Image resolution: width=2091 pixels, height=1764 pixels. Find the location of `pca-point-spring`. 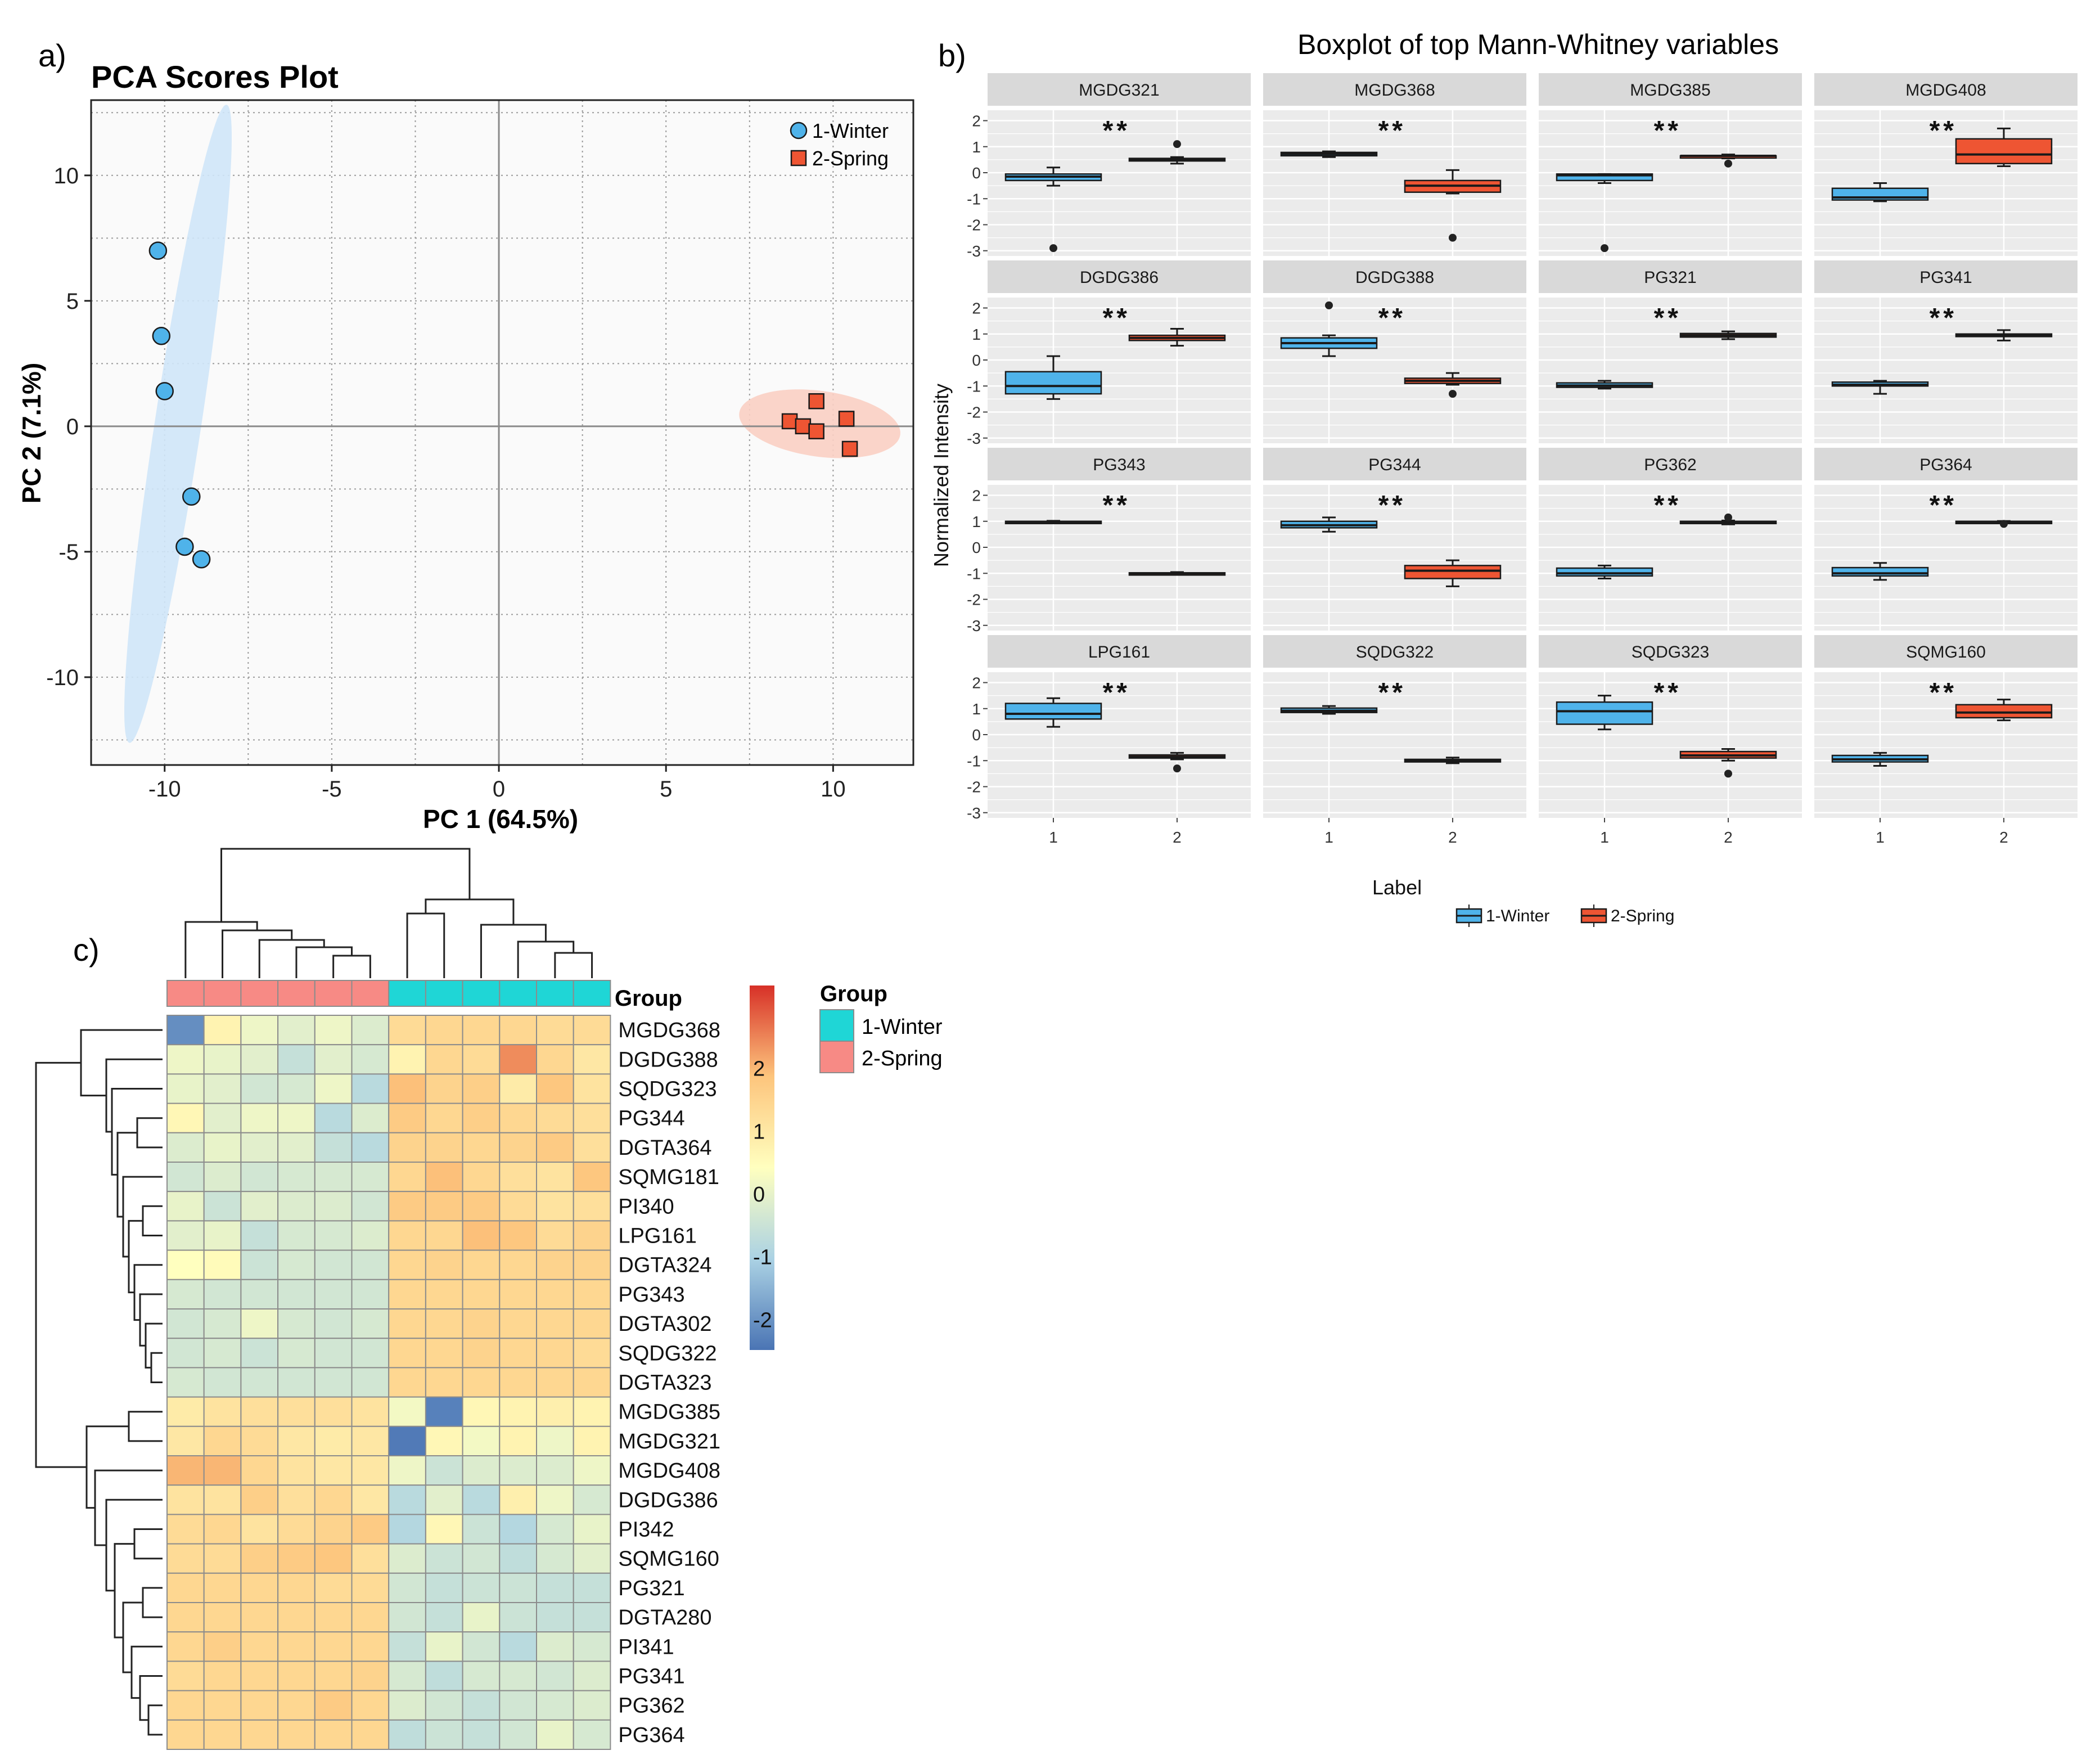

pca-point-spring is located at coordinates (789, 421).